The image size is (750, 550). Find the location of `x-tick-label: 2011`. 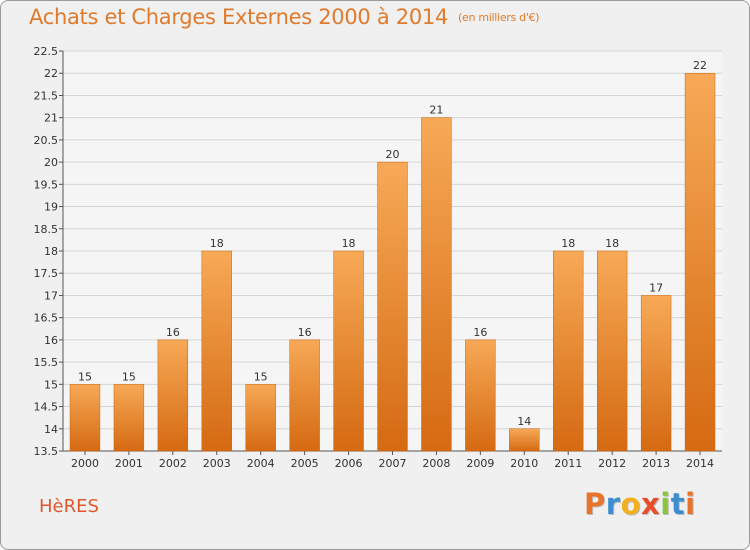

x-tick-label: 2011 is located at coordinates (568, 463).